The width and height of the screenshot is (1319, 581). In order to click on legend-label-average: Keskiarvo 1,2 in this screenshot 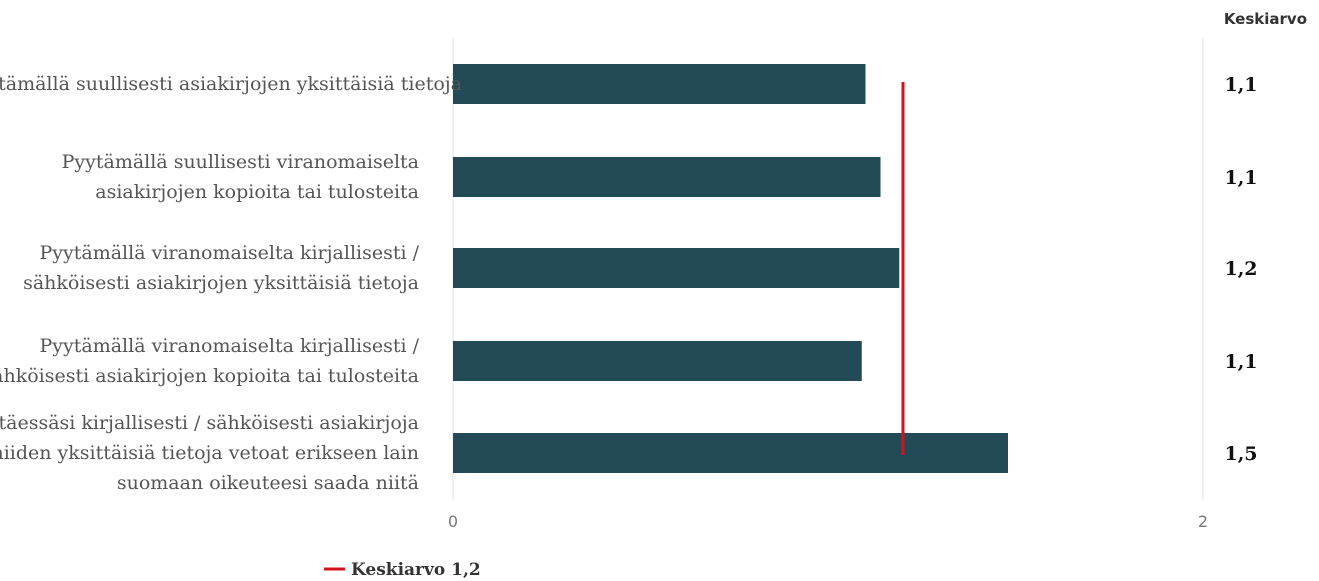, I will do `click(416, 570)`.